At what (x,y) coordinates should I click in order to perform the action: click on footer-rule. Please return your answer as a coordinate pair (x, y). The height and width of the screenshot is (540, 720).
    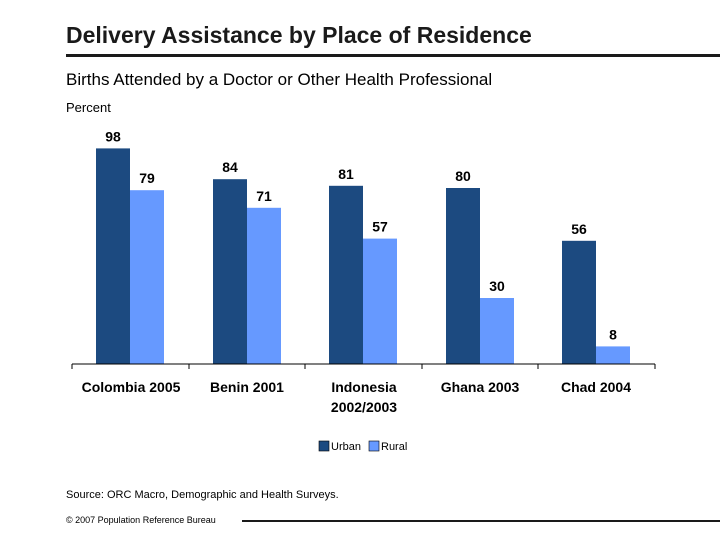
    Looking at the image, I should click on (481, 521).